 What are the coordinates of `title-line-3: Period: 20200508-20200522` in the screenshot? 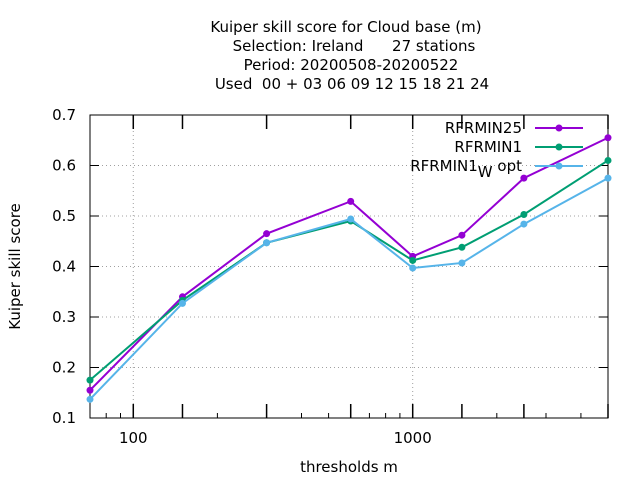 It's located at (351, 65).